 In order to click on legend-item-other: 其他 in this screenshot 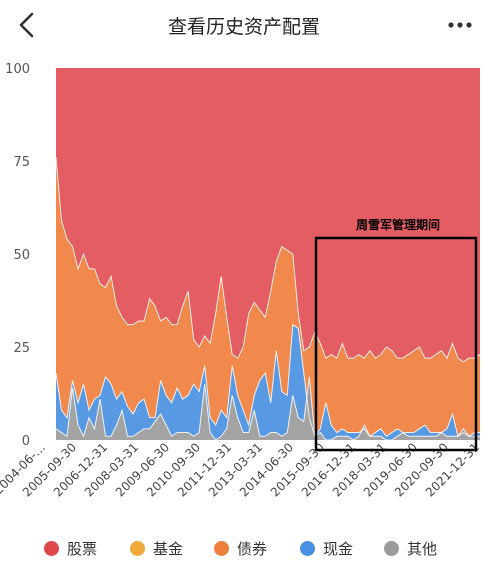, I will do `click(410, 548)`.